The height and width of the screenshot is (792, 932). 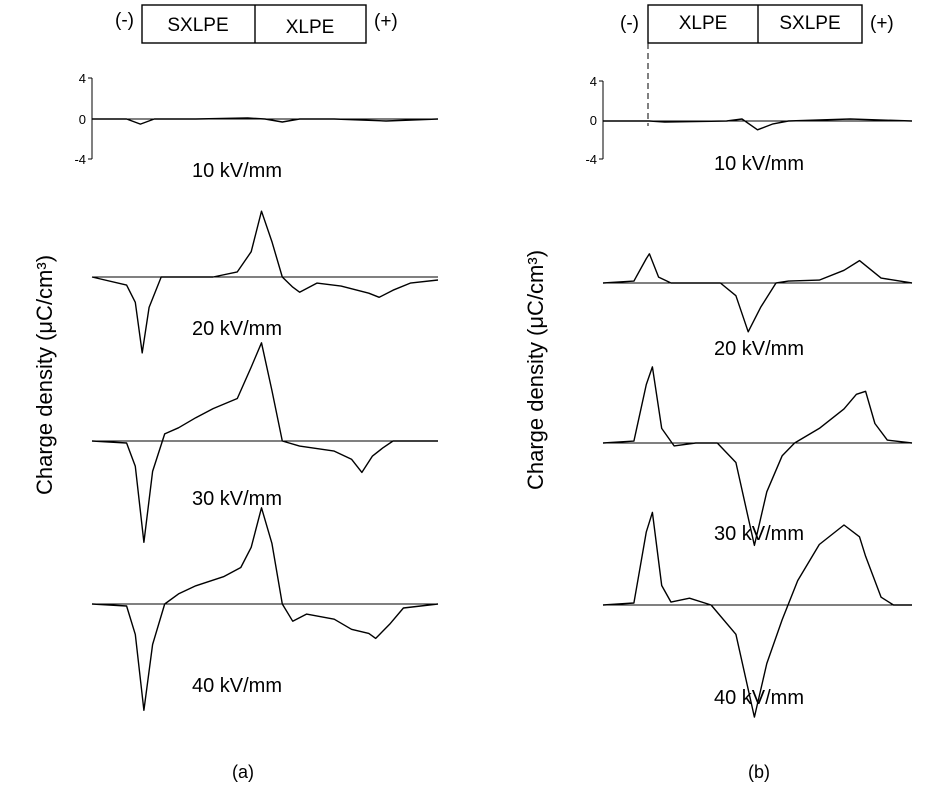 I want to click on panel-b-field-label: 10 kV/mm, so click(x=759, y=164).